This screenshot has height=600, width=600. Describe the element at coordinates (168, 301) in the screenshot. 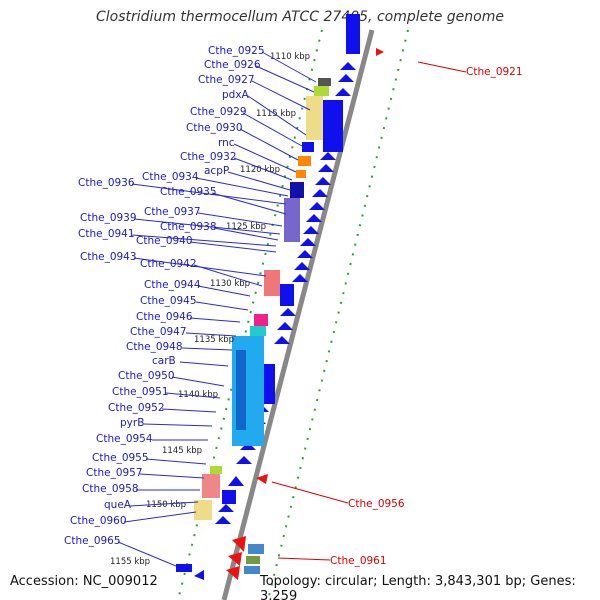

I see `gene-label: Cthe_0945` at that location.